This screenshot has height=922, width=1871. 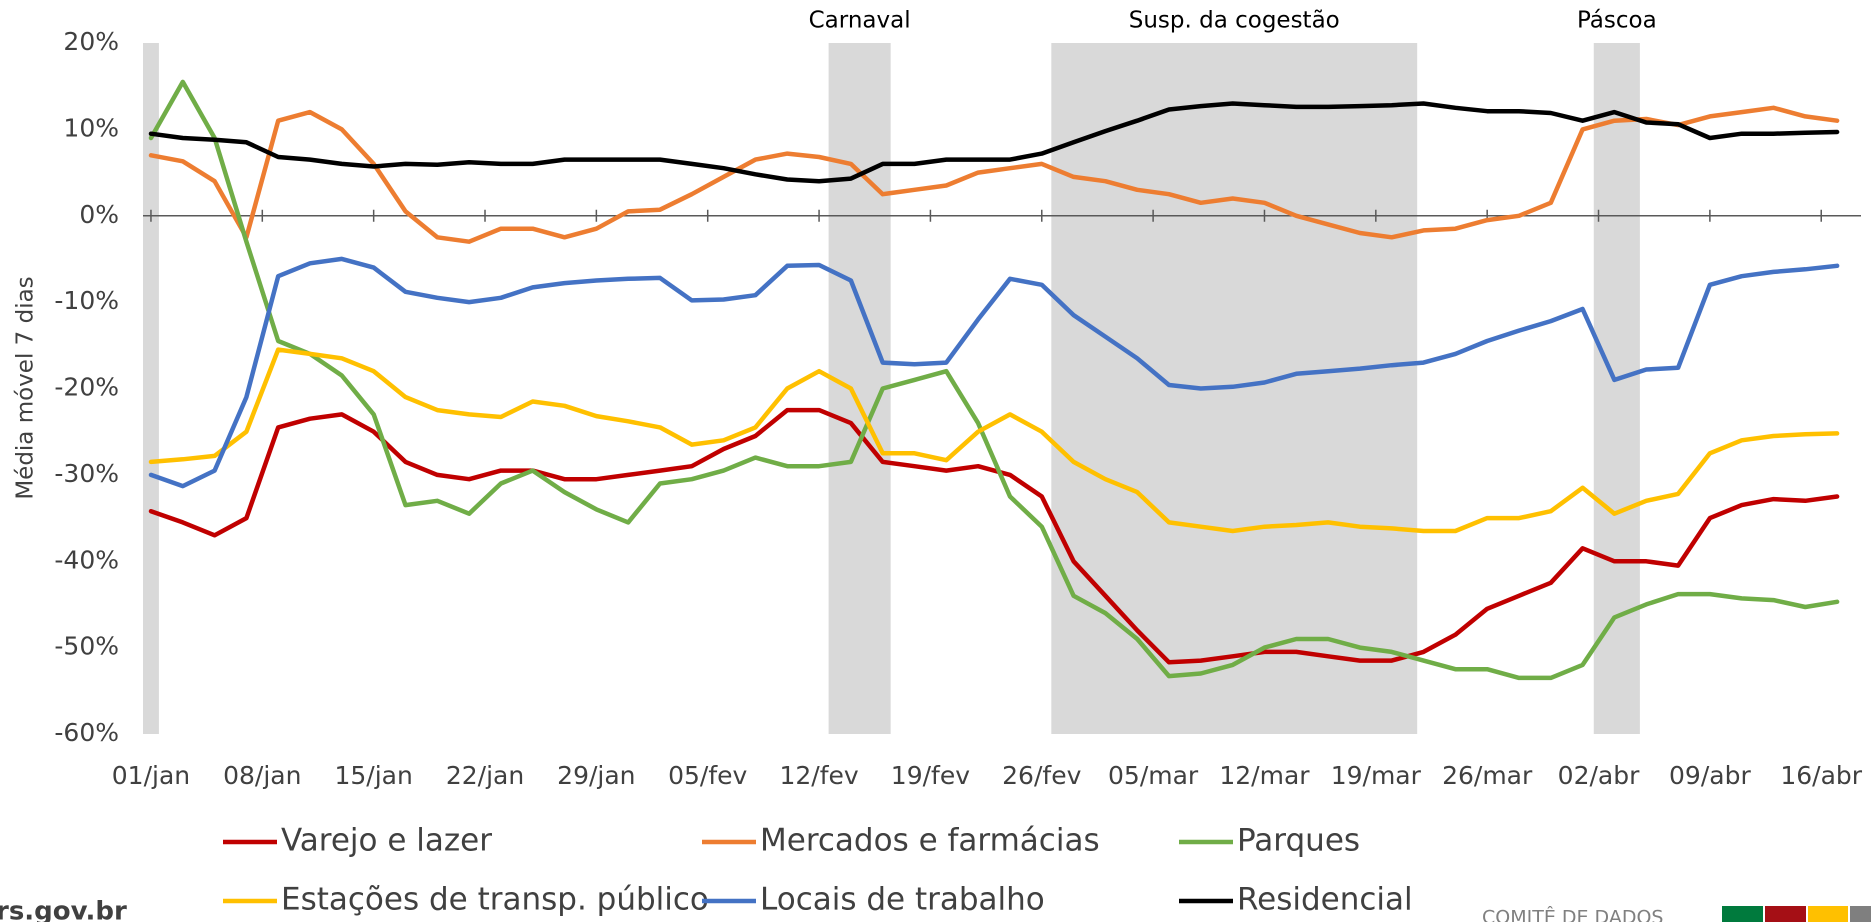 I want to click on x-tick-label: 12/fev, so click(x=818, y=775).